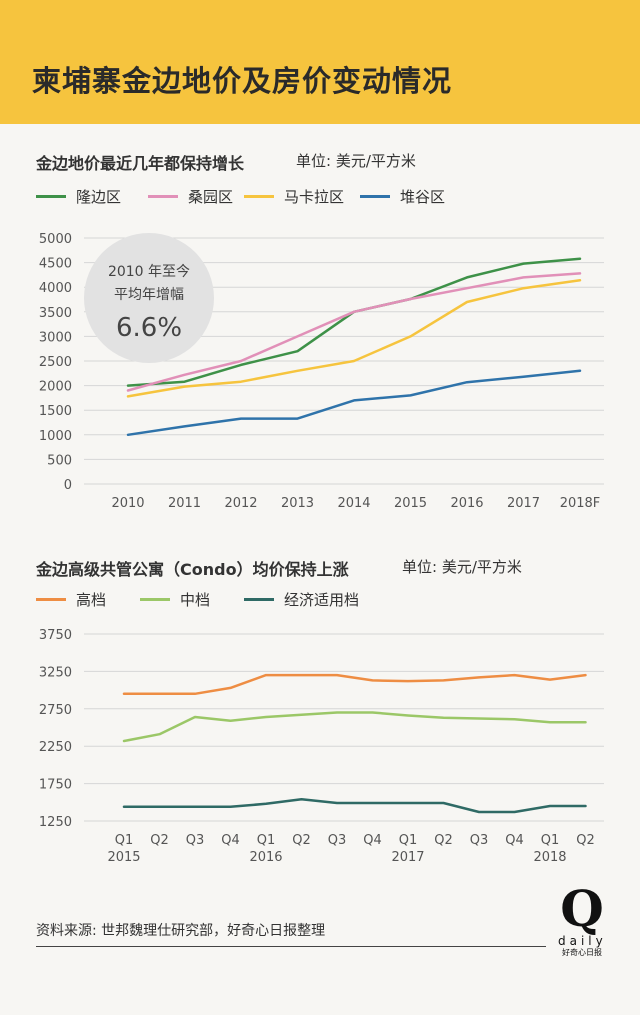  Describe the element at coordinates (149, 328) in the screenshot. I see `annotation-value: 6.6%` at that location.